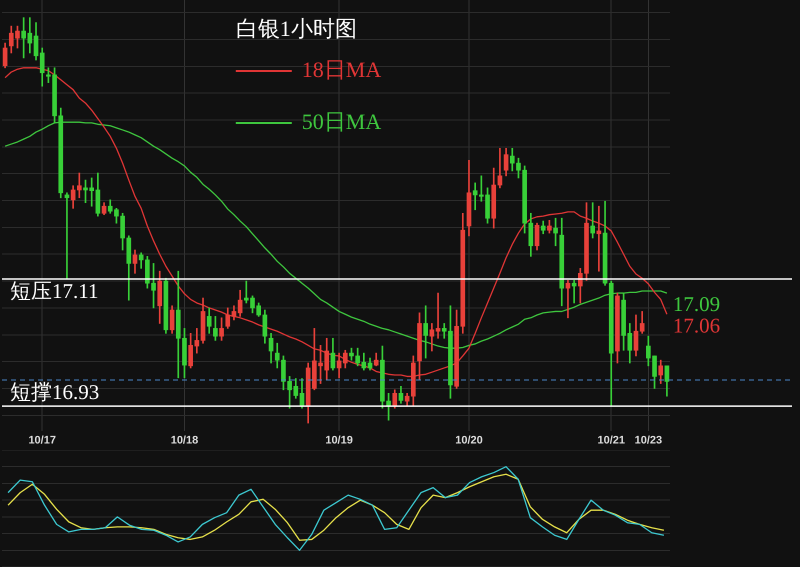  What do you see at coordinates (342, 121) in the screenshot?
I see `legend-label: 50日MA` at bounding box center [342, 121].